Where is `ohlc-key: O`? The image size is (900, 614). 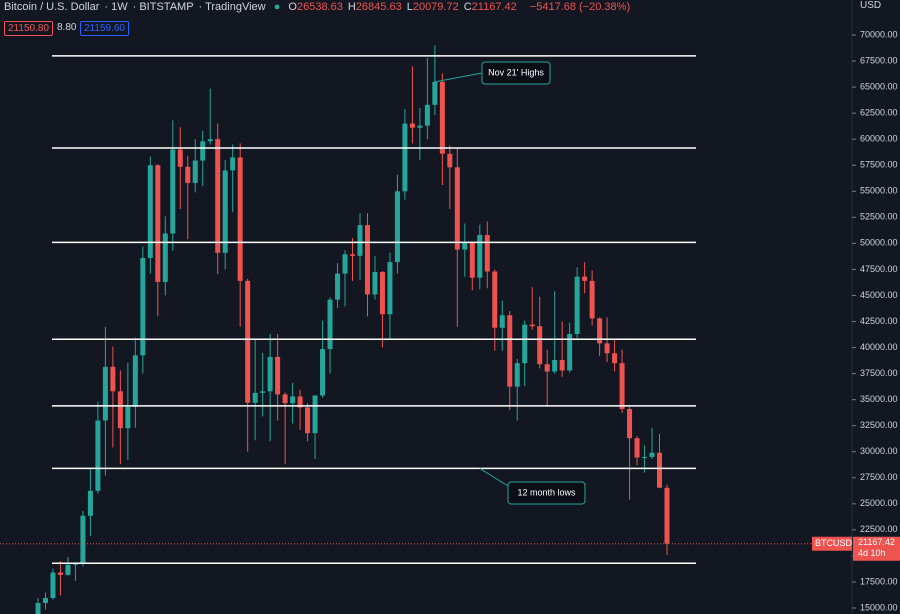
ohlc-key: O is located at coordinates (292, 7).